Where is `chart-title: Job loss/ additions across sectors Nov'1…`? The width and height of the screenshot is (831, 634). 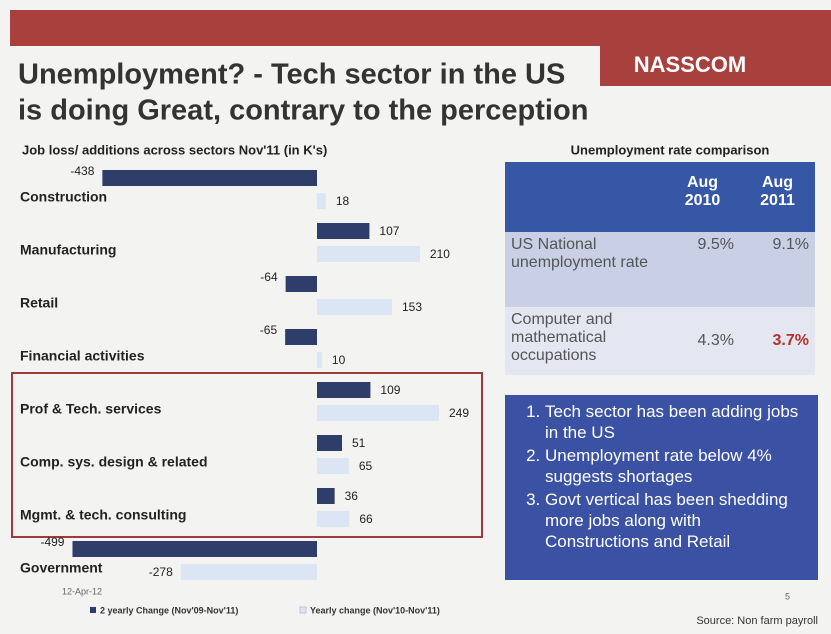
chart-title: Job loss/ additions across sectors Nov'1… is located at coordinates (174, 149).